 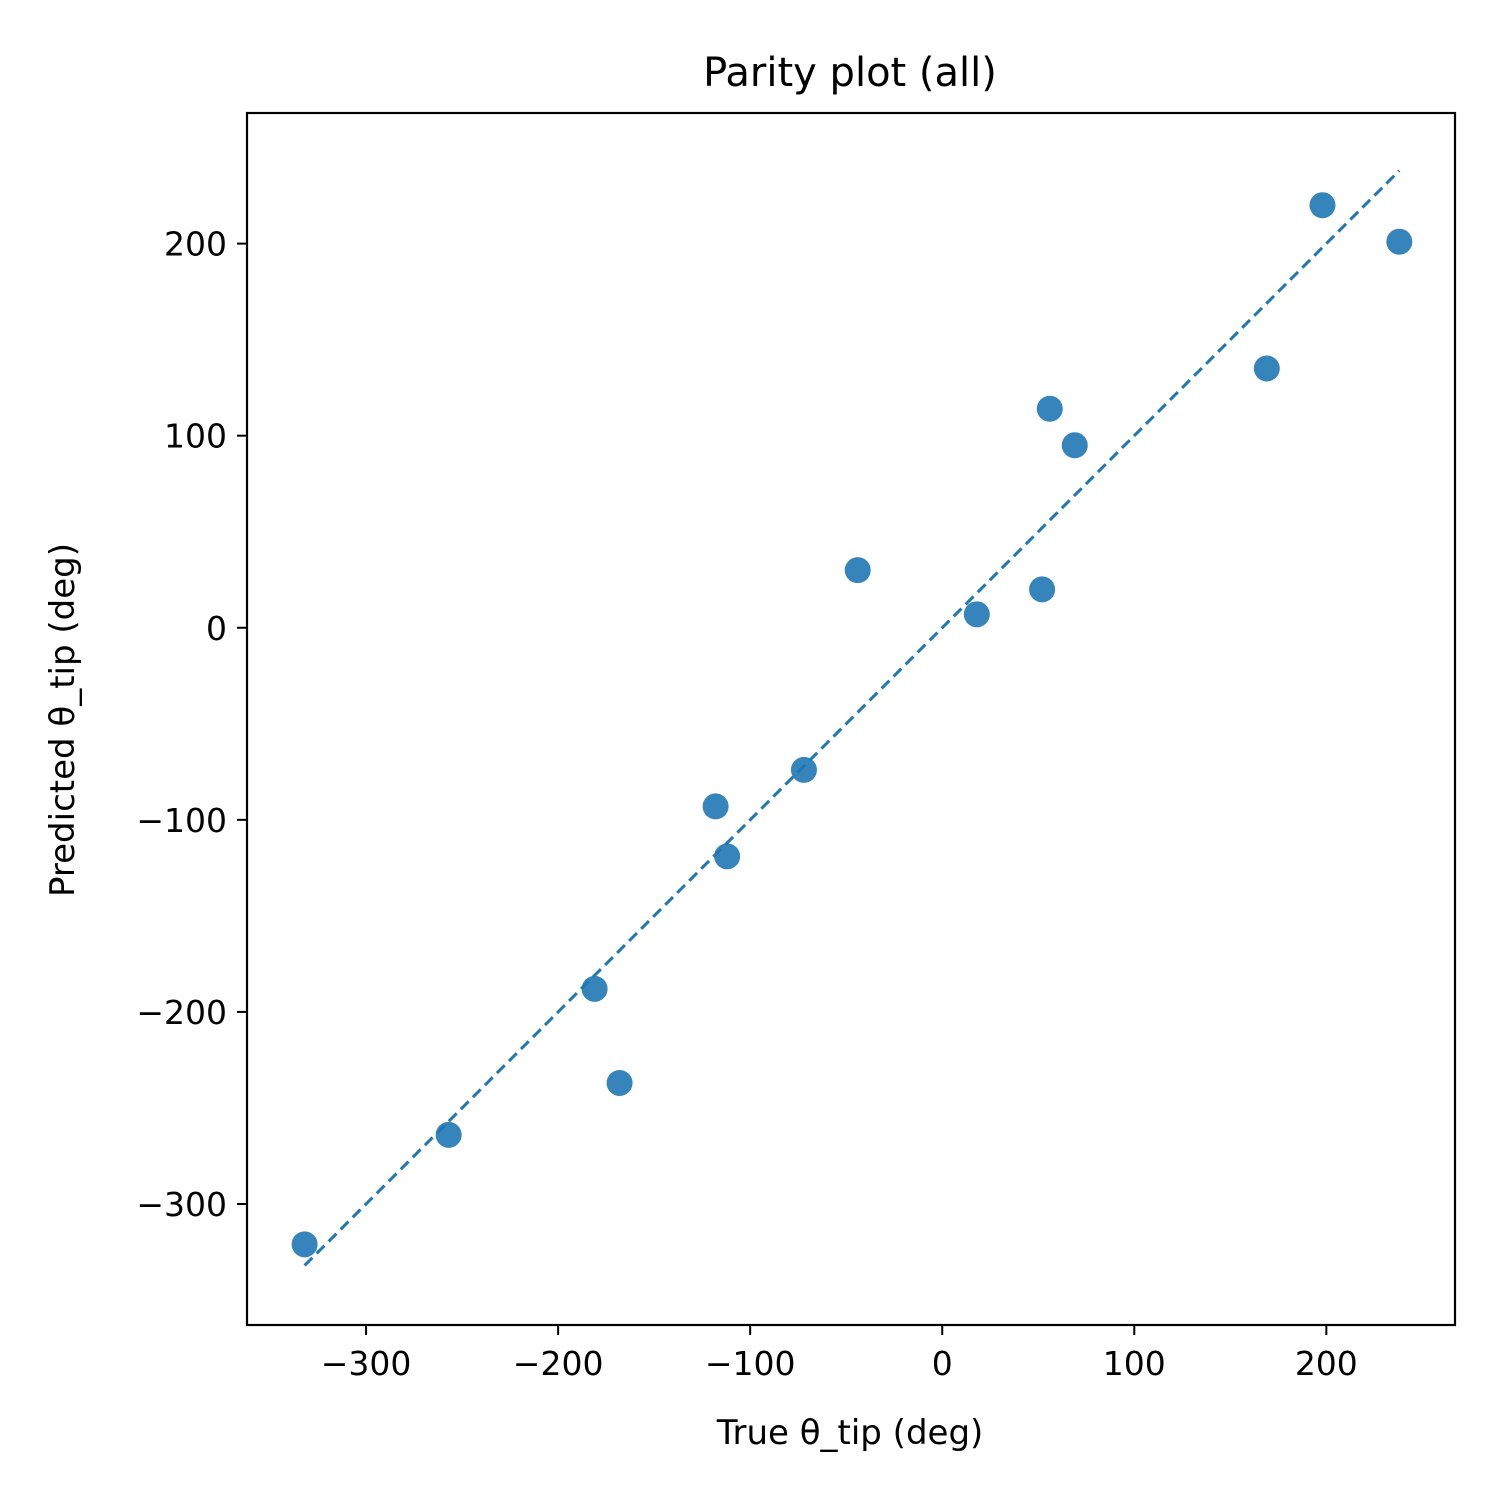 What do you see at coordinates (366, 1363) in the screenshot?
I see `x-tick-label: −300` at bounding box center [366, 1363].